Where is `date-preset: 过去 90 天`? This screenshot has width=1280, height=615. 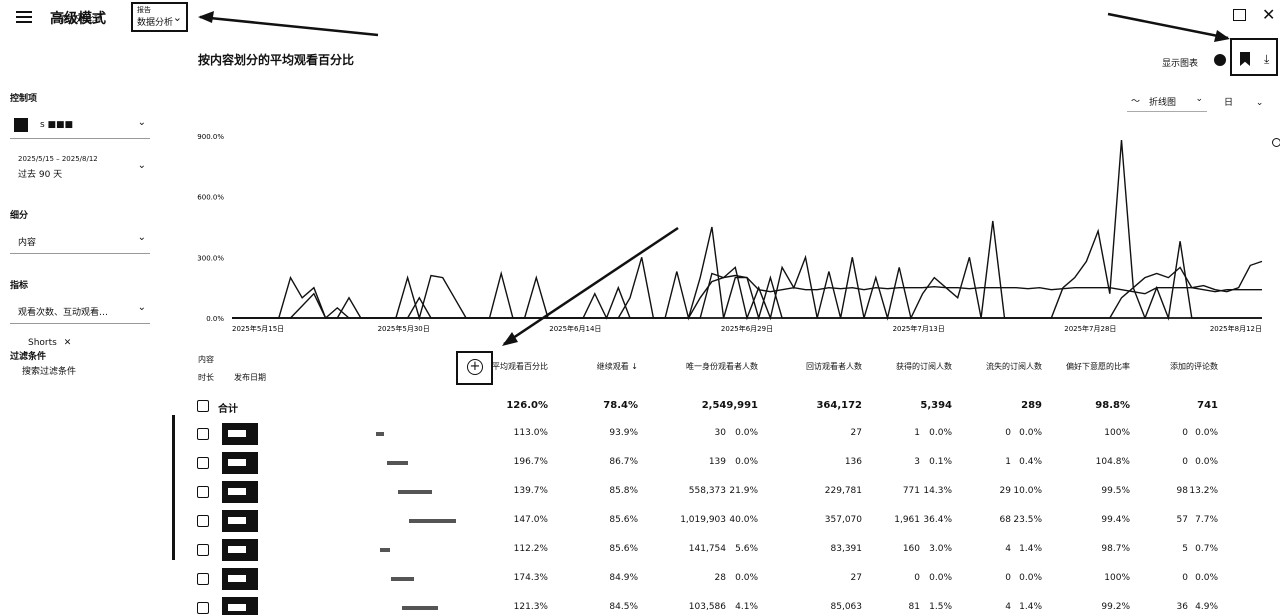
date-preset: 过去 90 天 is located at coordinates (40, 175).